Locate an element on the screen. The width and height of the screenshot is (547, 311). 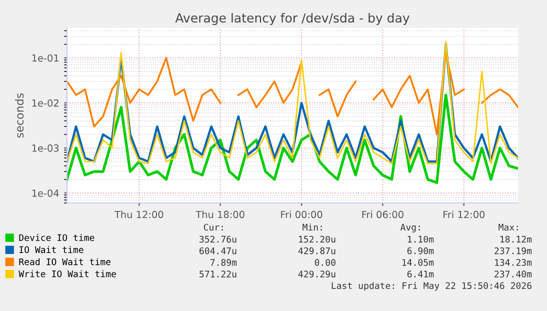
text: 237.19m is located at coordinates (513, 250).